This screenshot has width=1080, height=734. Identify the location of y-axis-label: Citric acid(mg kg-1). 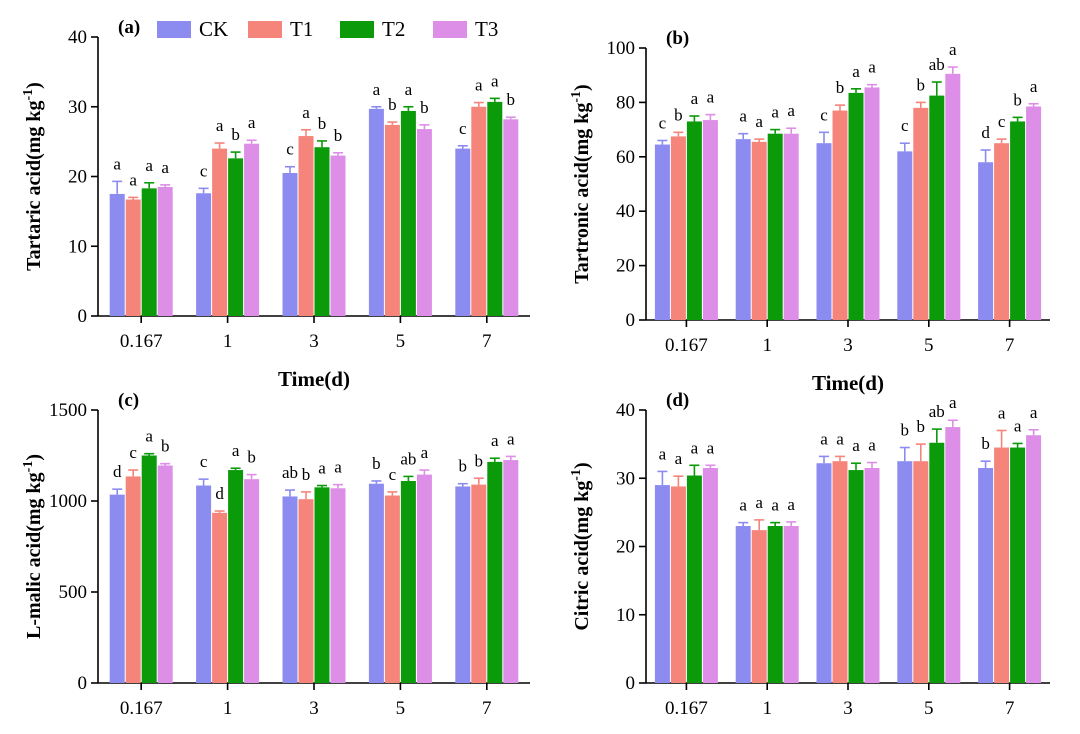
(581, 546).